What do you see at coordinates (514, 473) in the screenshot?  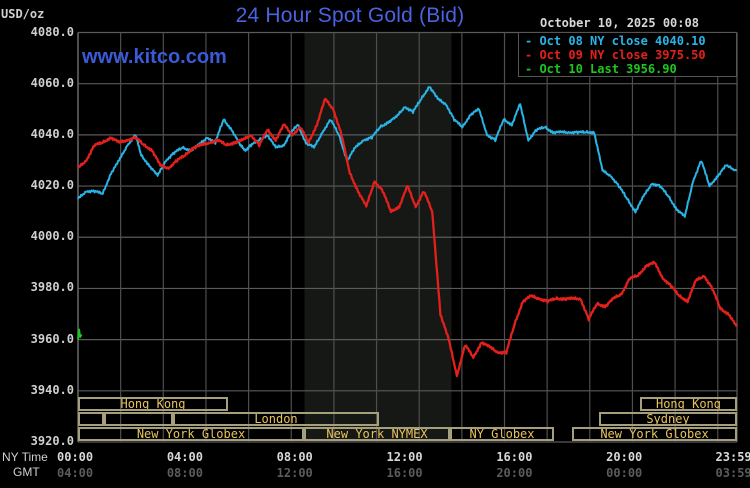 I see `x-tick-gmt-label: 20:00` at bounding box center [514, 473].